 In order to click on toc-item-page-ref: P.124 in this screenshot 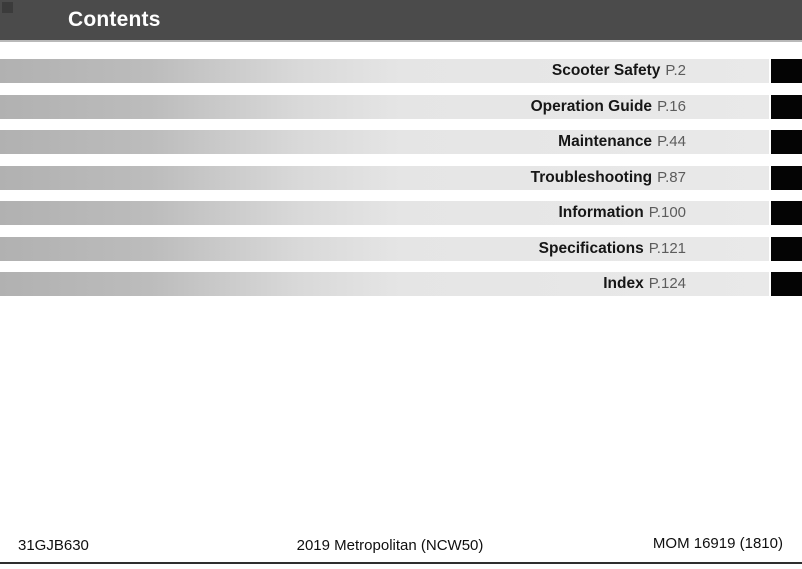, I will do `click(667, 283)`.